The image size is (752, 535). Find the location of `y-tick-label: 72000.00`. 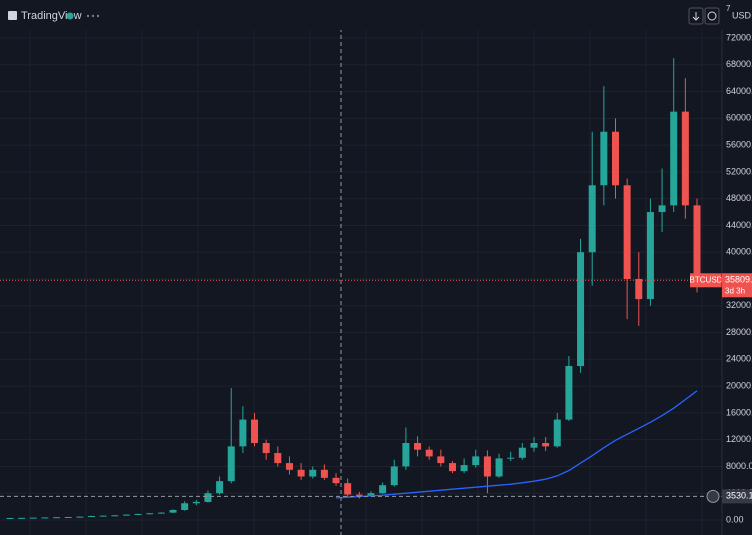

y-tick-label: 72000.00 is located at coordinates (739, 37).